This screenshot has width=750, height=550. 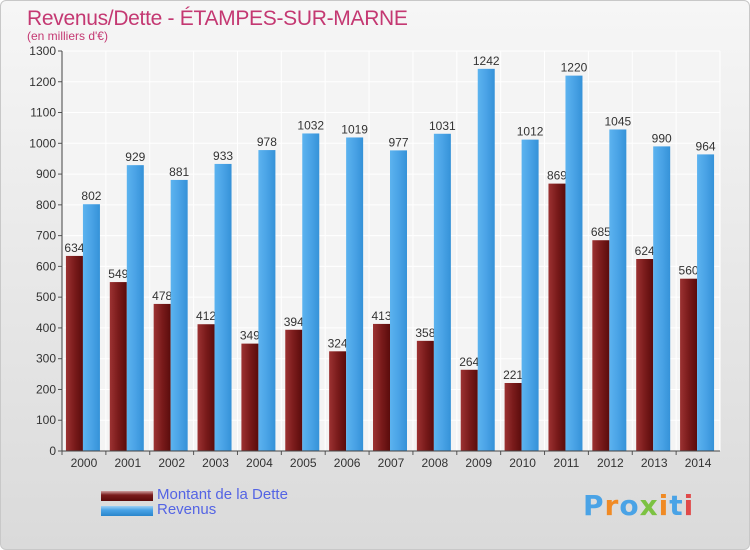 What do you see at coordinates (46, 297) in the screenshot?
I see `y-tick-label: 500` at bounding box center [46, 297].